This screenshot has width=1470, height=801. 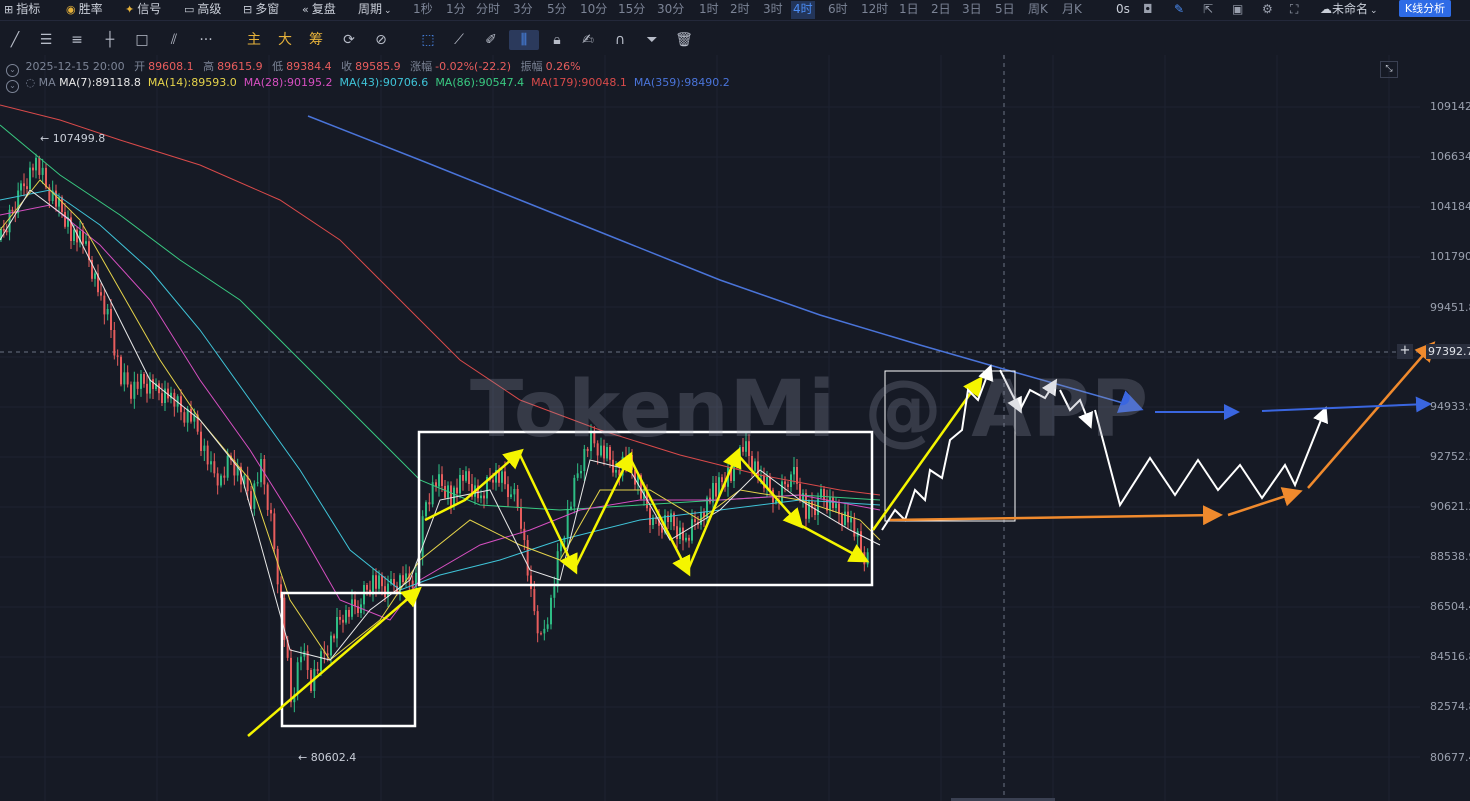 I want to click on timeframe-9: 2时, so click(x=740, y=9).